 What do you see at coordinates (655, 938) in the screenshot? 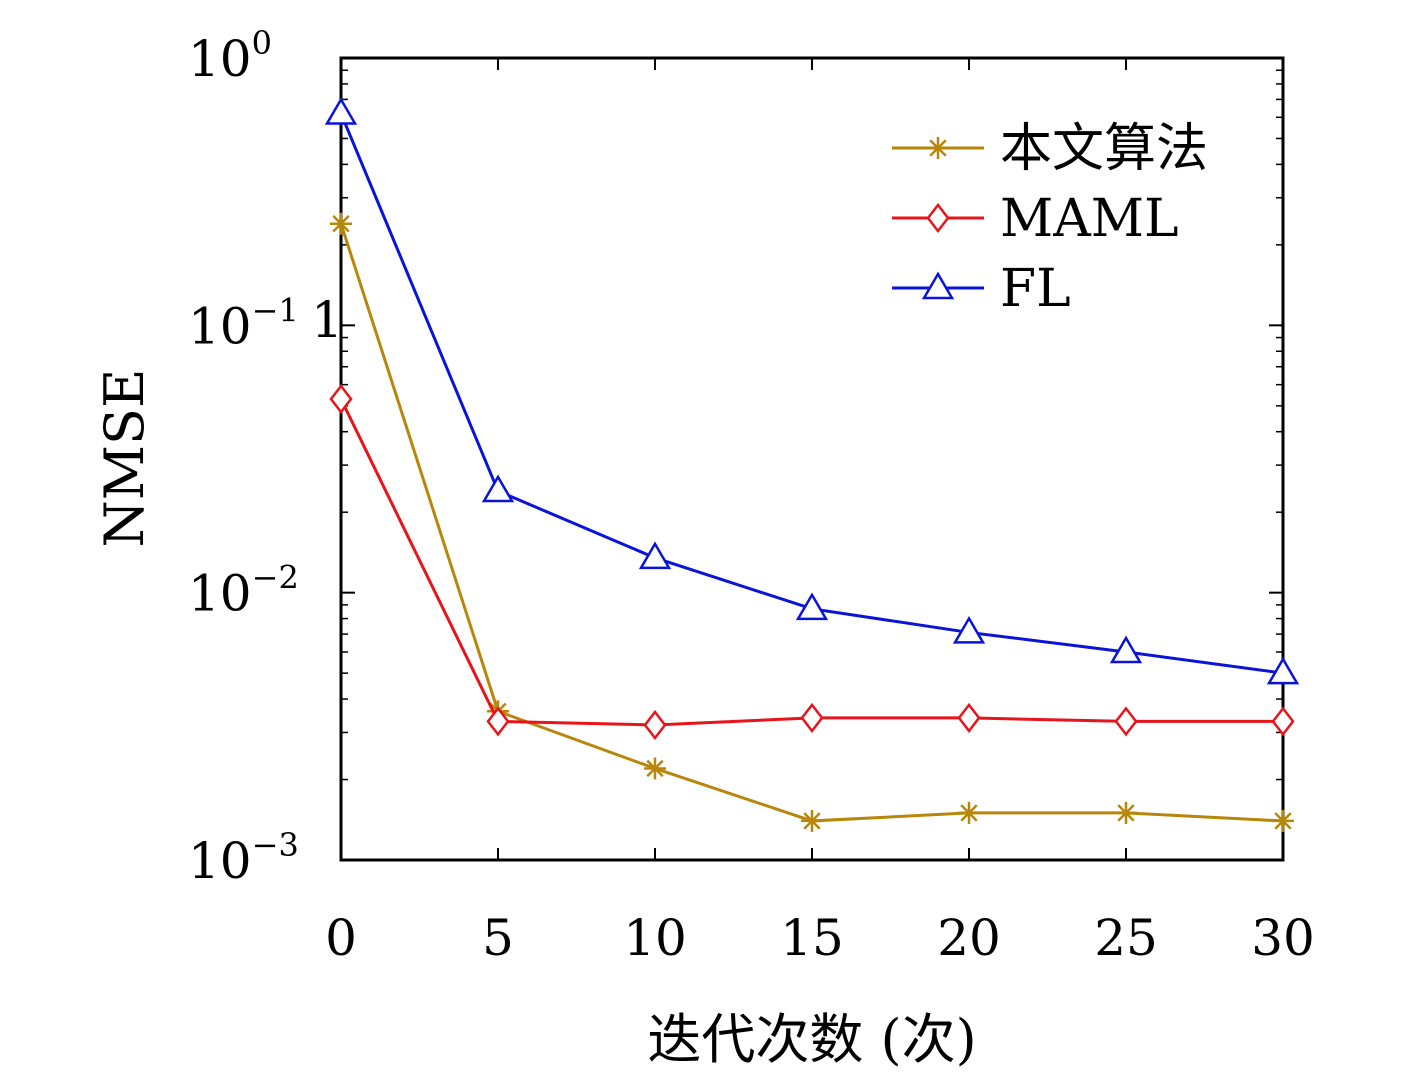
I see `x-tick-label: 10` at bounding box center [655, 938].